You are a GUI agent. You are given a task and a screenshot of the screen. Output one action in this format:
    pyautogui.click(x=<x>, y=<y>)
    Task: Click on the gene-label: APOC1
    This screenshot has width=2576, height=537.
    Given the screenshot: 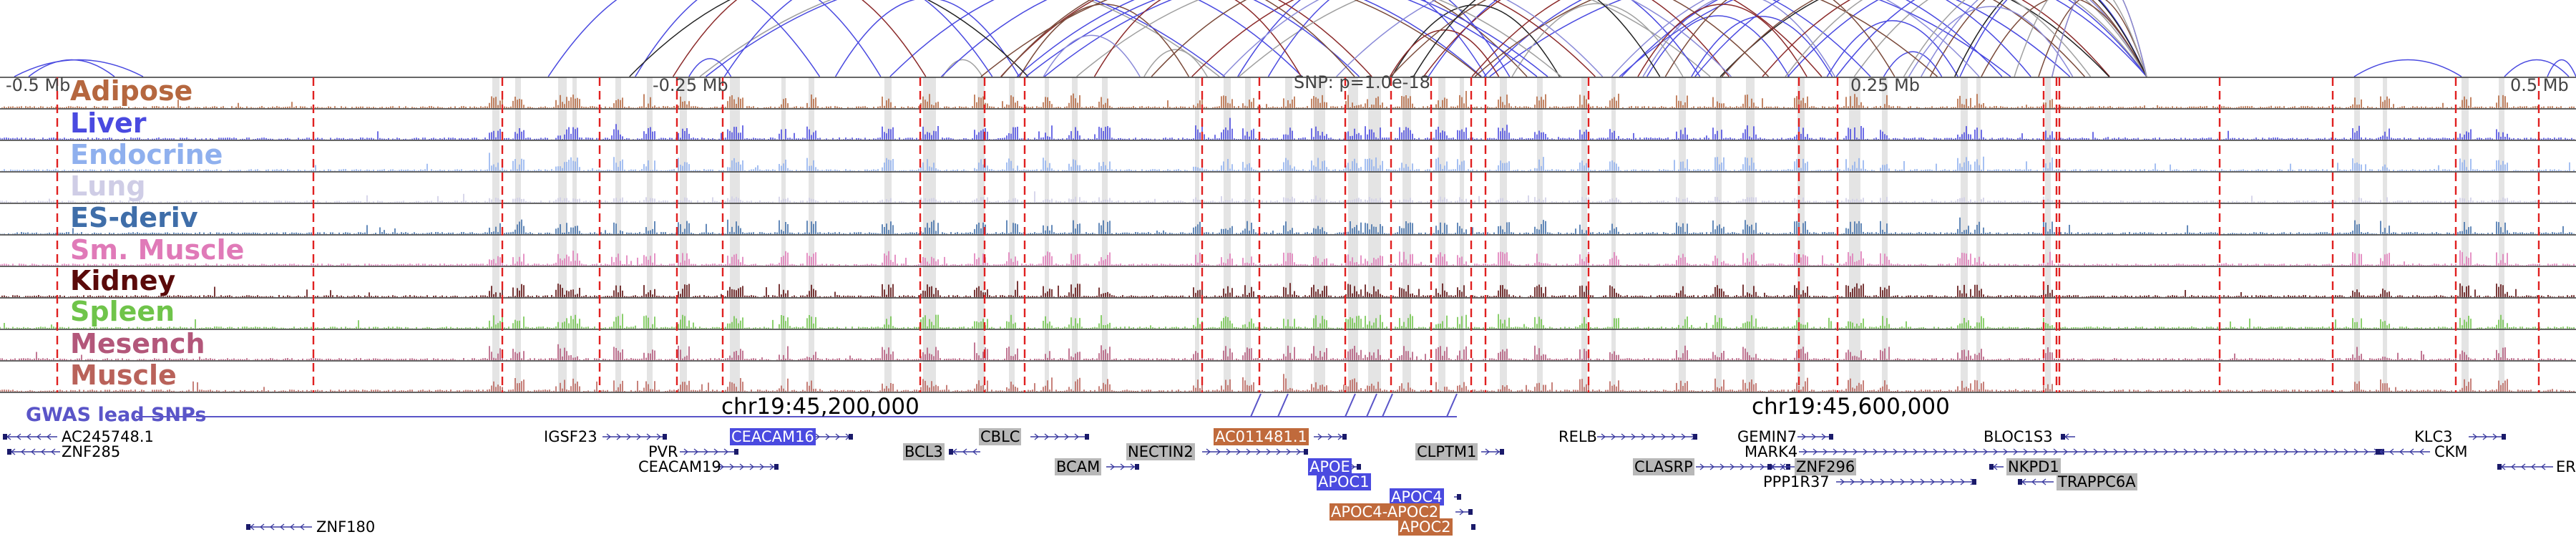 What is the action you would take?
    pyautogui.click(x=1344, y=481)
    